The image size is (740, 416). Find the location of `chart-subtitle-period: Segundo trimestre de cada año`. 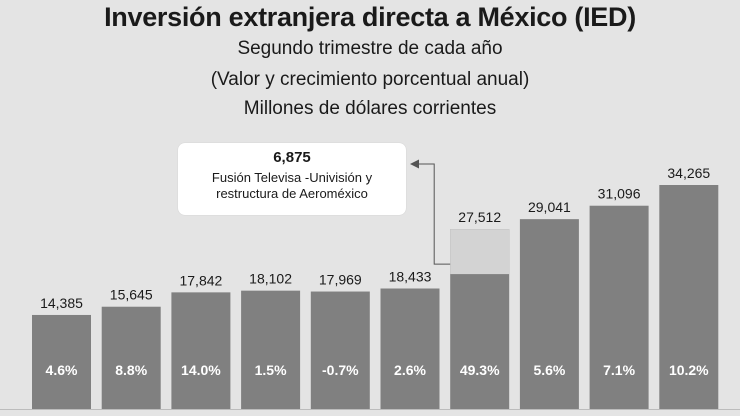

chart-subtitle-period: Segundo trimestre de cada año is located at coordinates (370, 48).